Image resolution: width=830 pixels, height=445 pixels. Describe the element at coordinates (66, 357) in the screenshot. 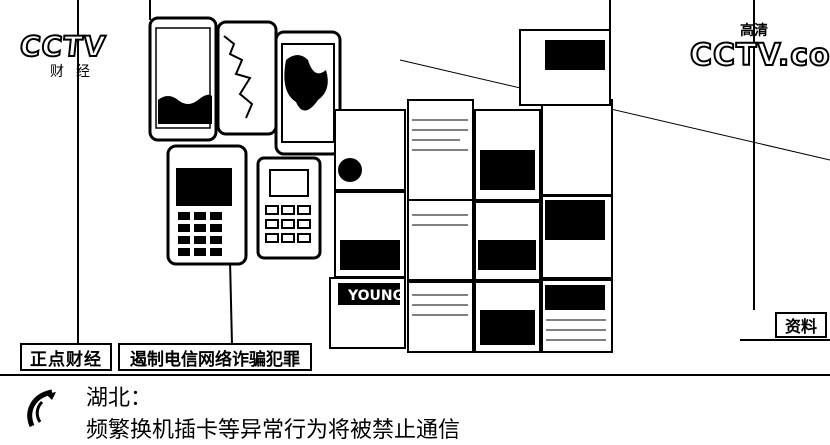

I see `program-name: 正点财经` at that location.